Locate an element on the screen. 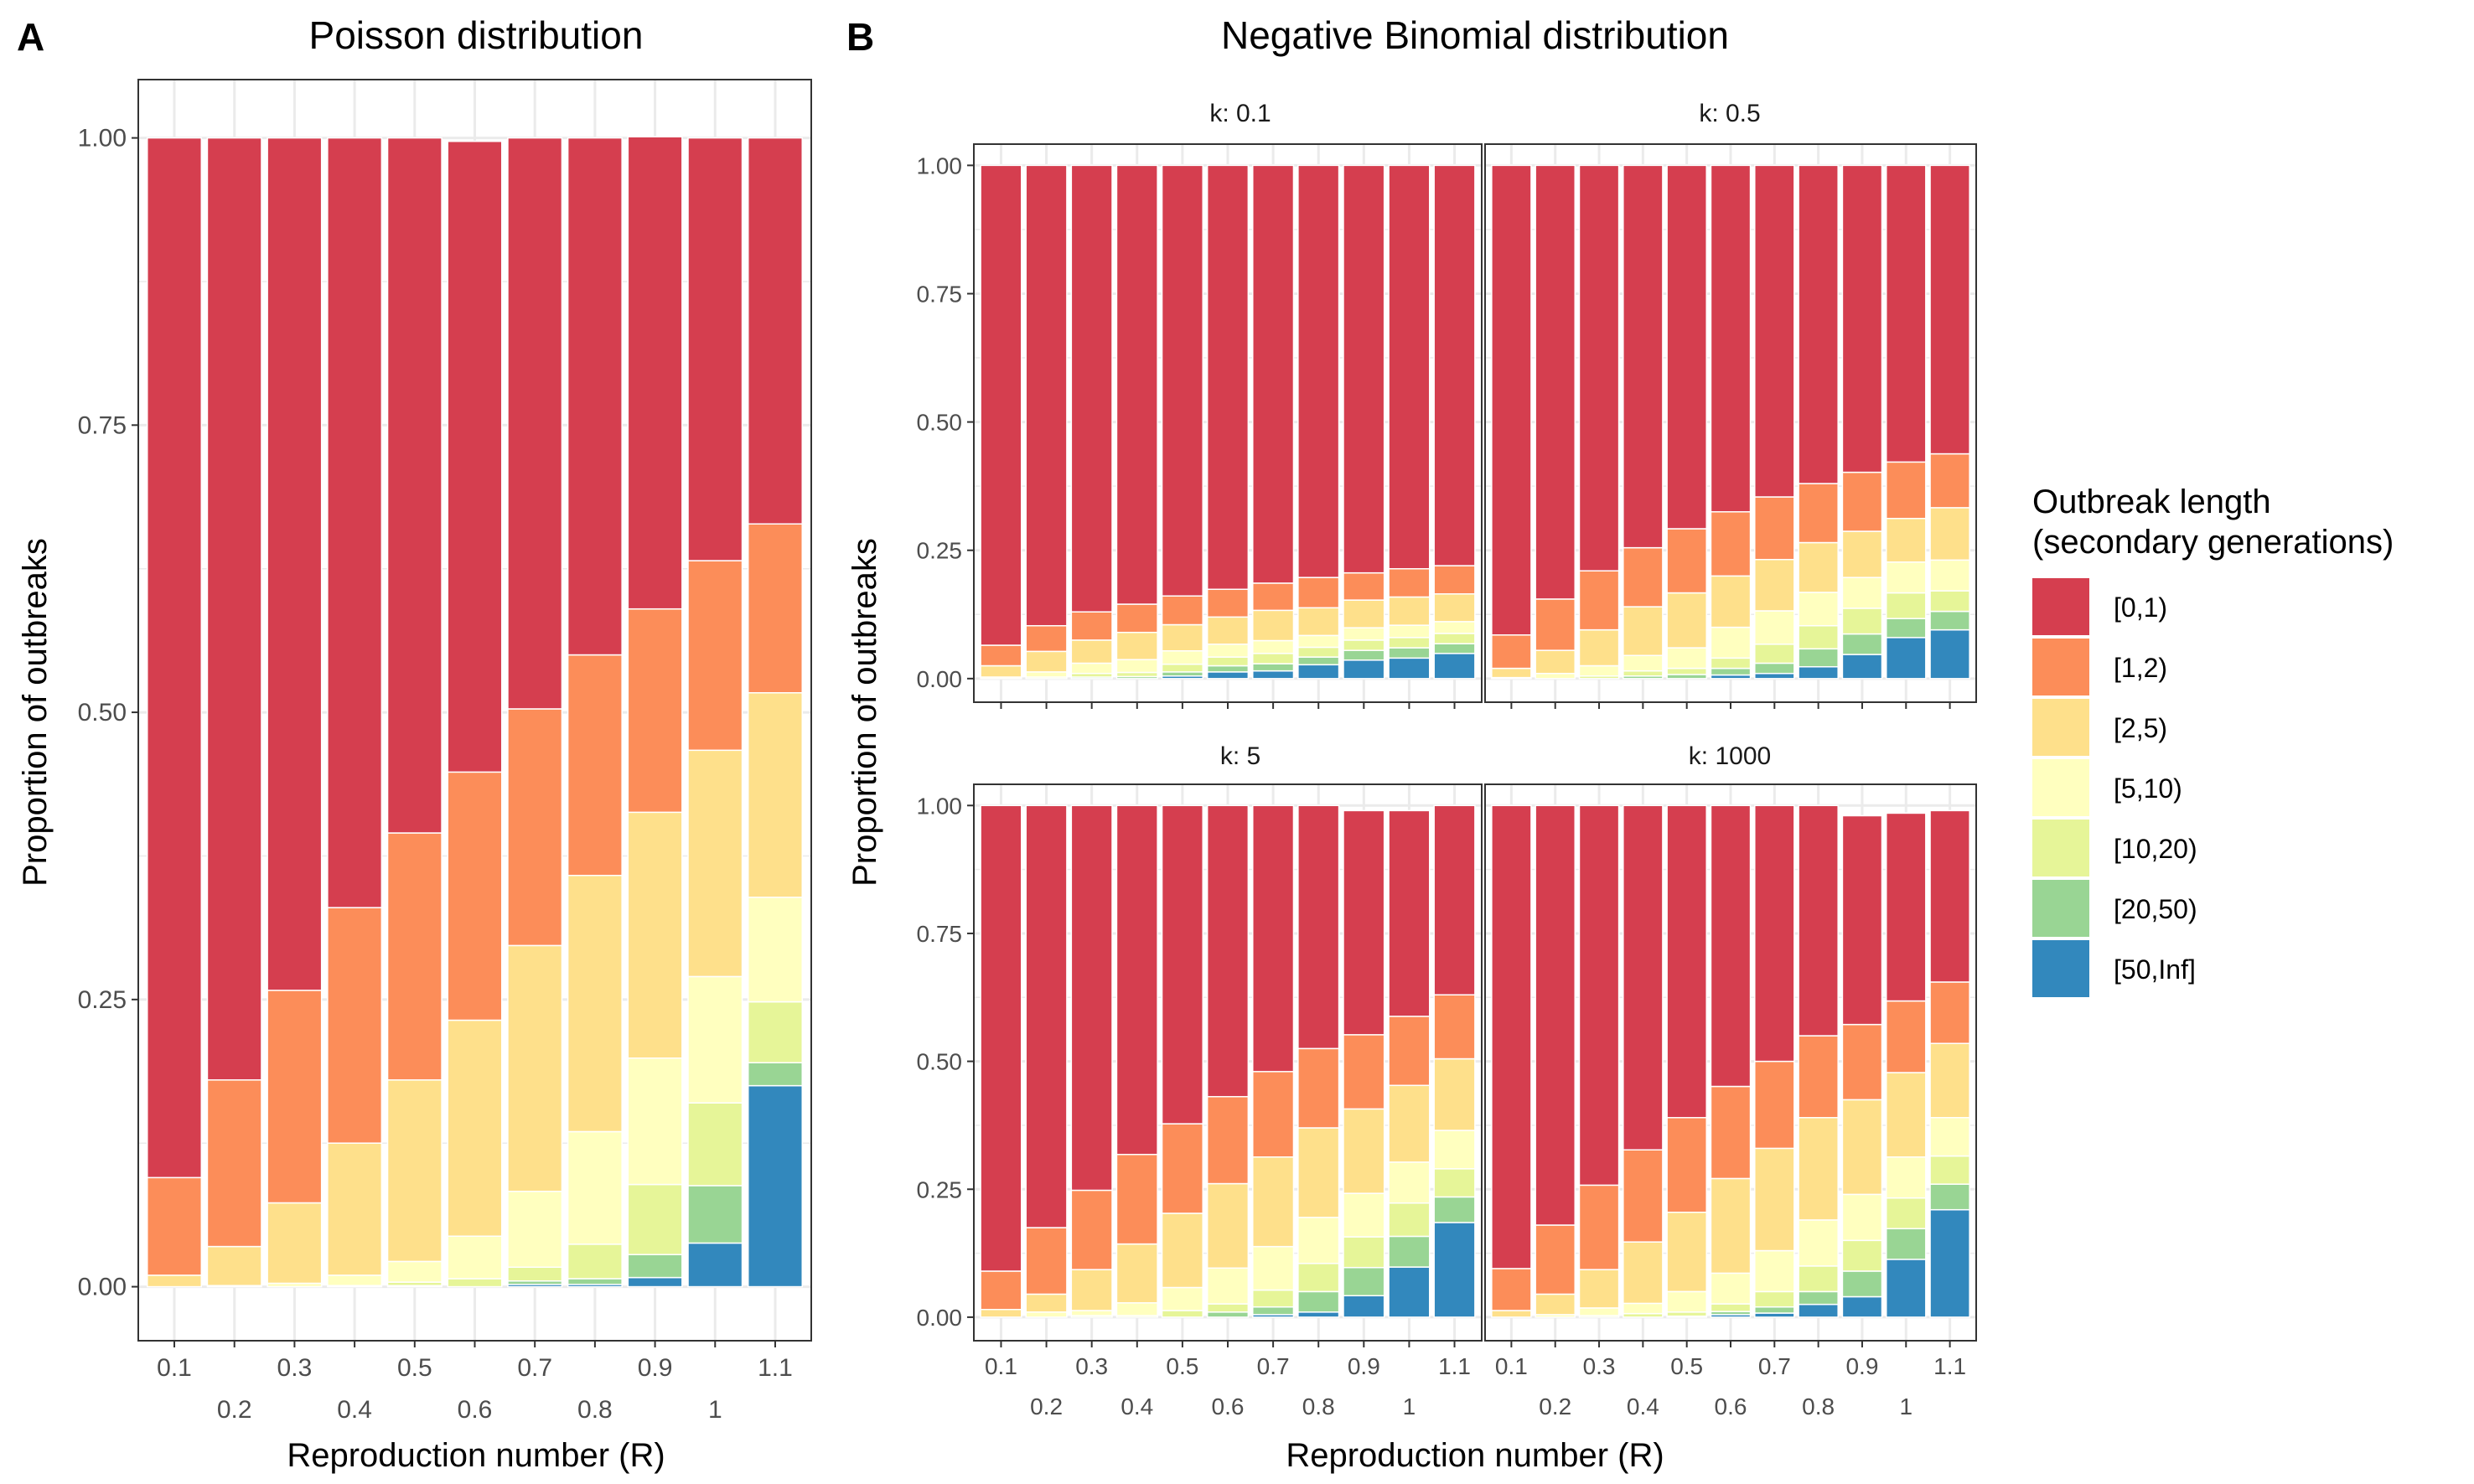  facet-strip-label-k-5: k: 5 is located at coordinates (1240, 756).